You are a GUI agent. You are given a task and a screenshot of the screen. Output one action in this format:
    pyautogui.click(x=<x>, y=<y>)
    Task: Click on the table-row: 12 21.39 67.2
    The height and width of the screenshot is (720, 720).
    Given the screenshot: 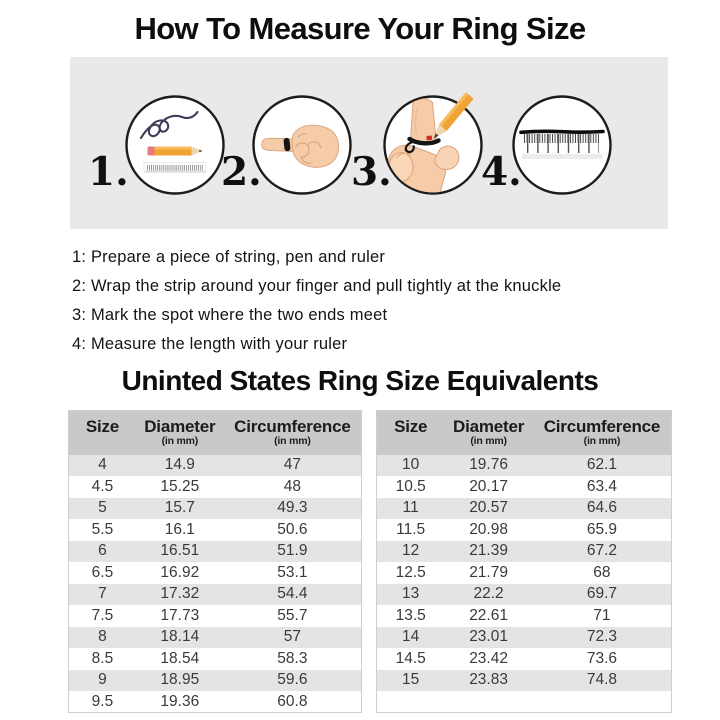 What is the action you would take?
    pyautogui.click(x=524, y=551)
    